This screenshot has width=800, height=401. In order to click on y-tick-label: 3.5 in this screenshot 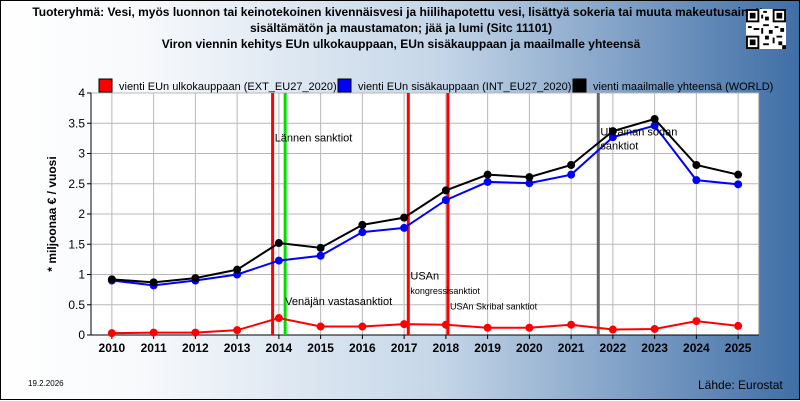, I will do `click(76, 123)`.